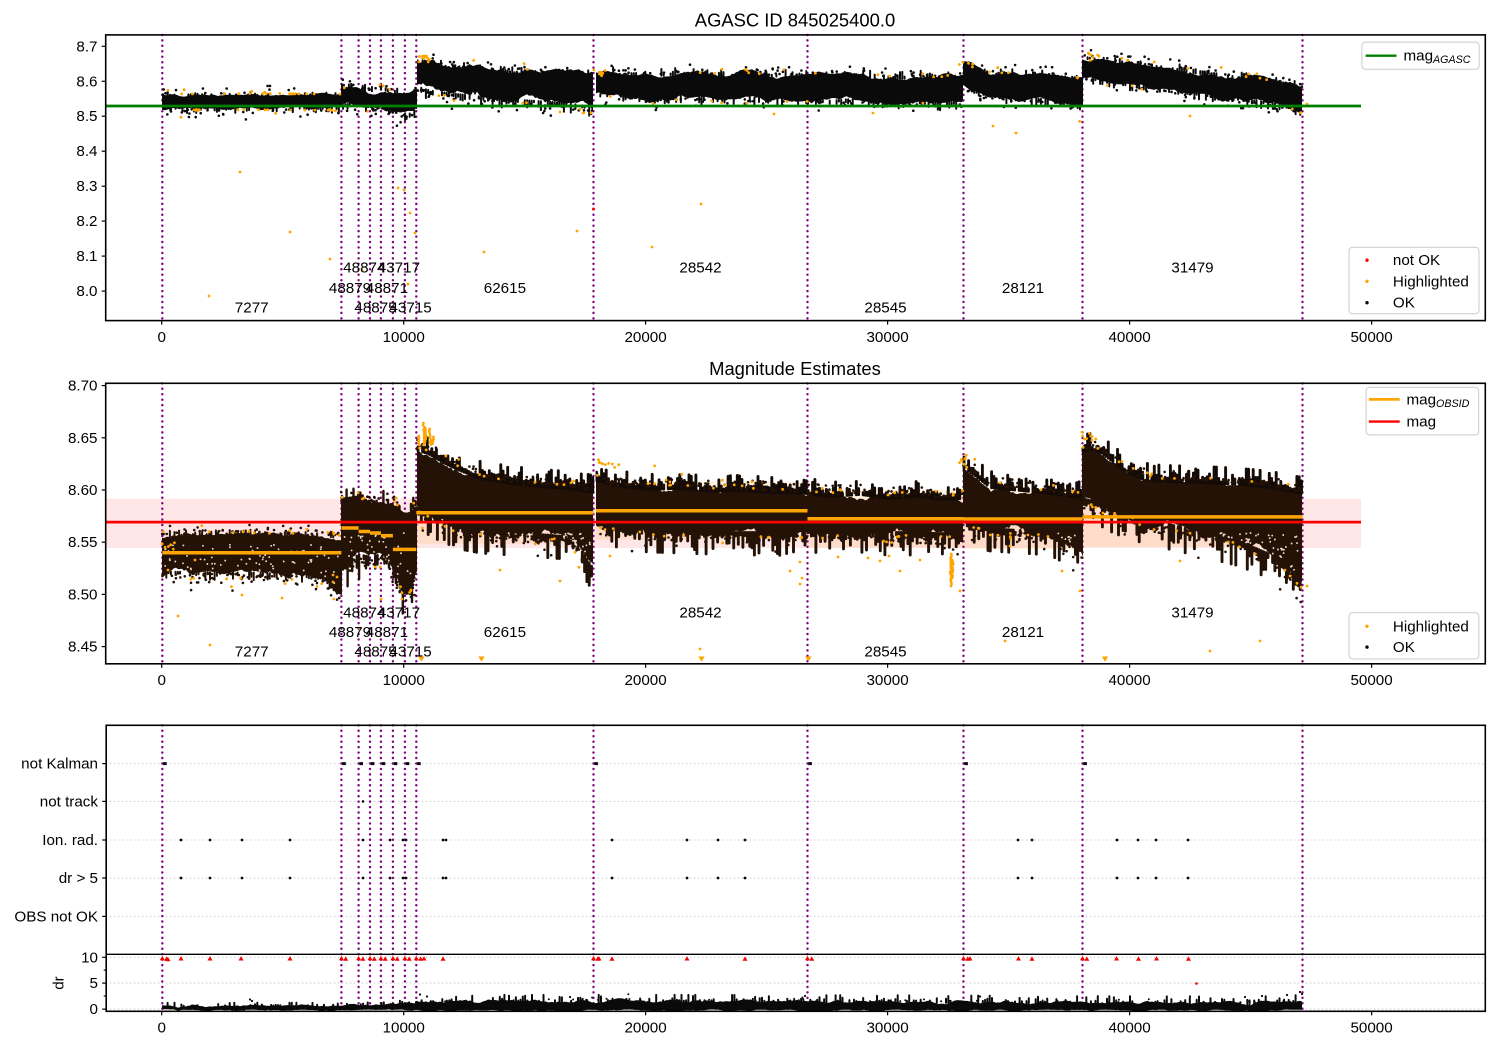 The width and height of the screenshot is (1500, 1050). What do you see at coordinates (70, 840) in the screenshot?
I see `svg-text: Ion. rad.` at bounding box center [70, 840].